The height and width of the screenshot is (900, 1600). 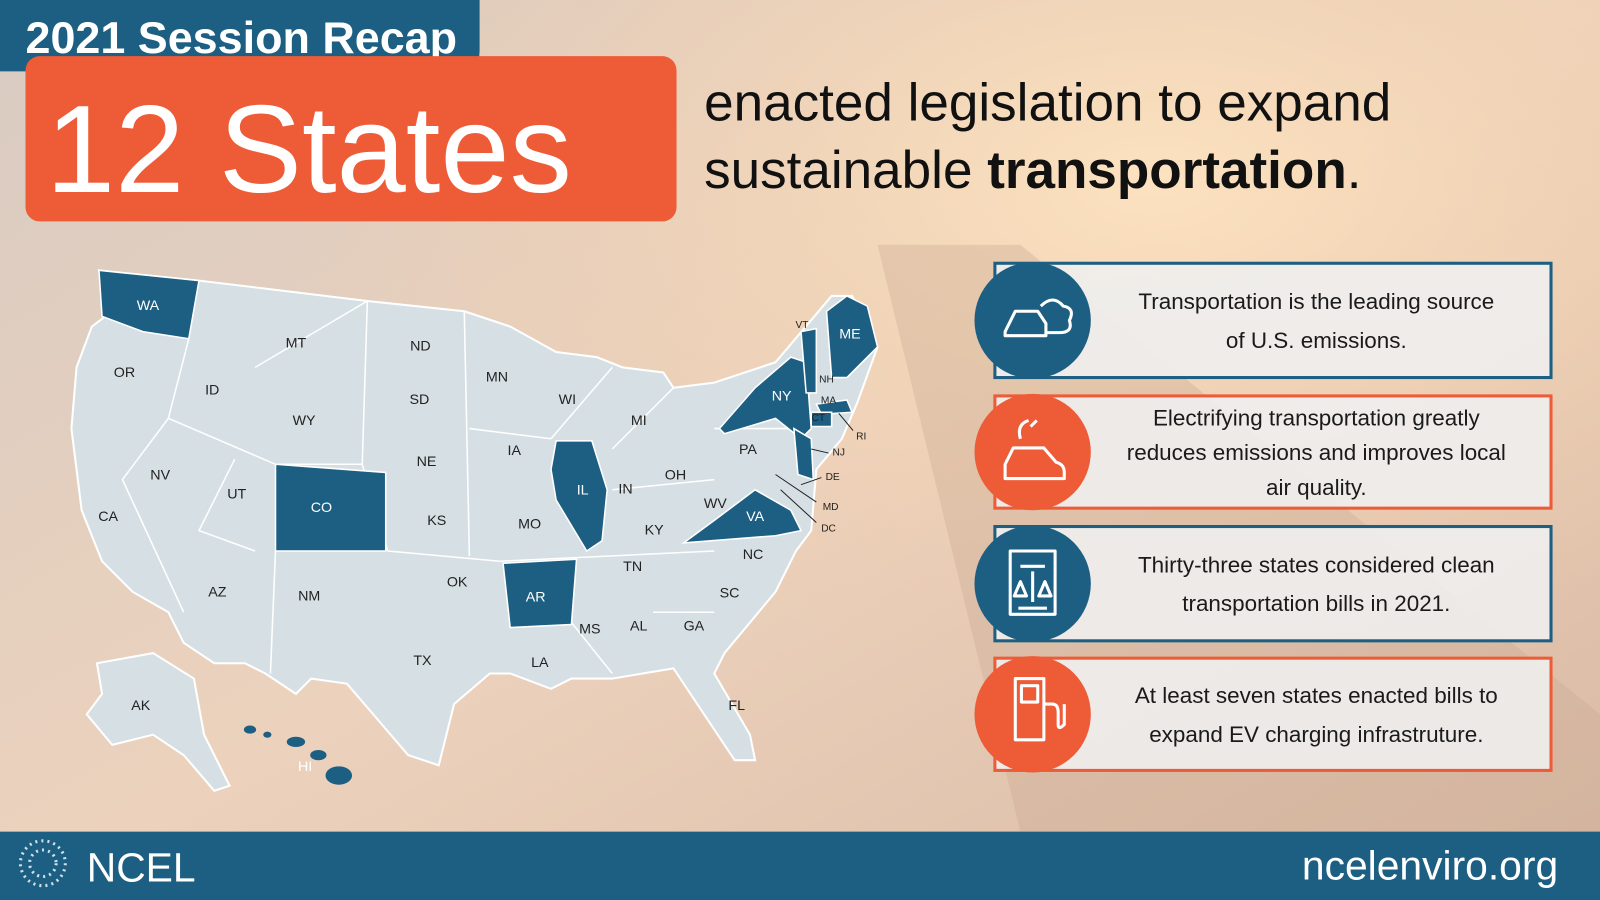 I want to click on badge-text: 2021 Session Recap, so click(x=242, y=37).